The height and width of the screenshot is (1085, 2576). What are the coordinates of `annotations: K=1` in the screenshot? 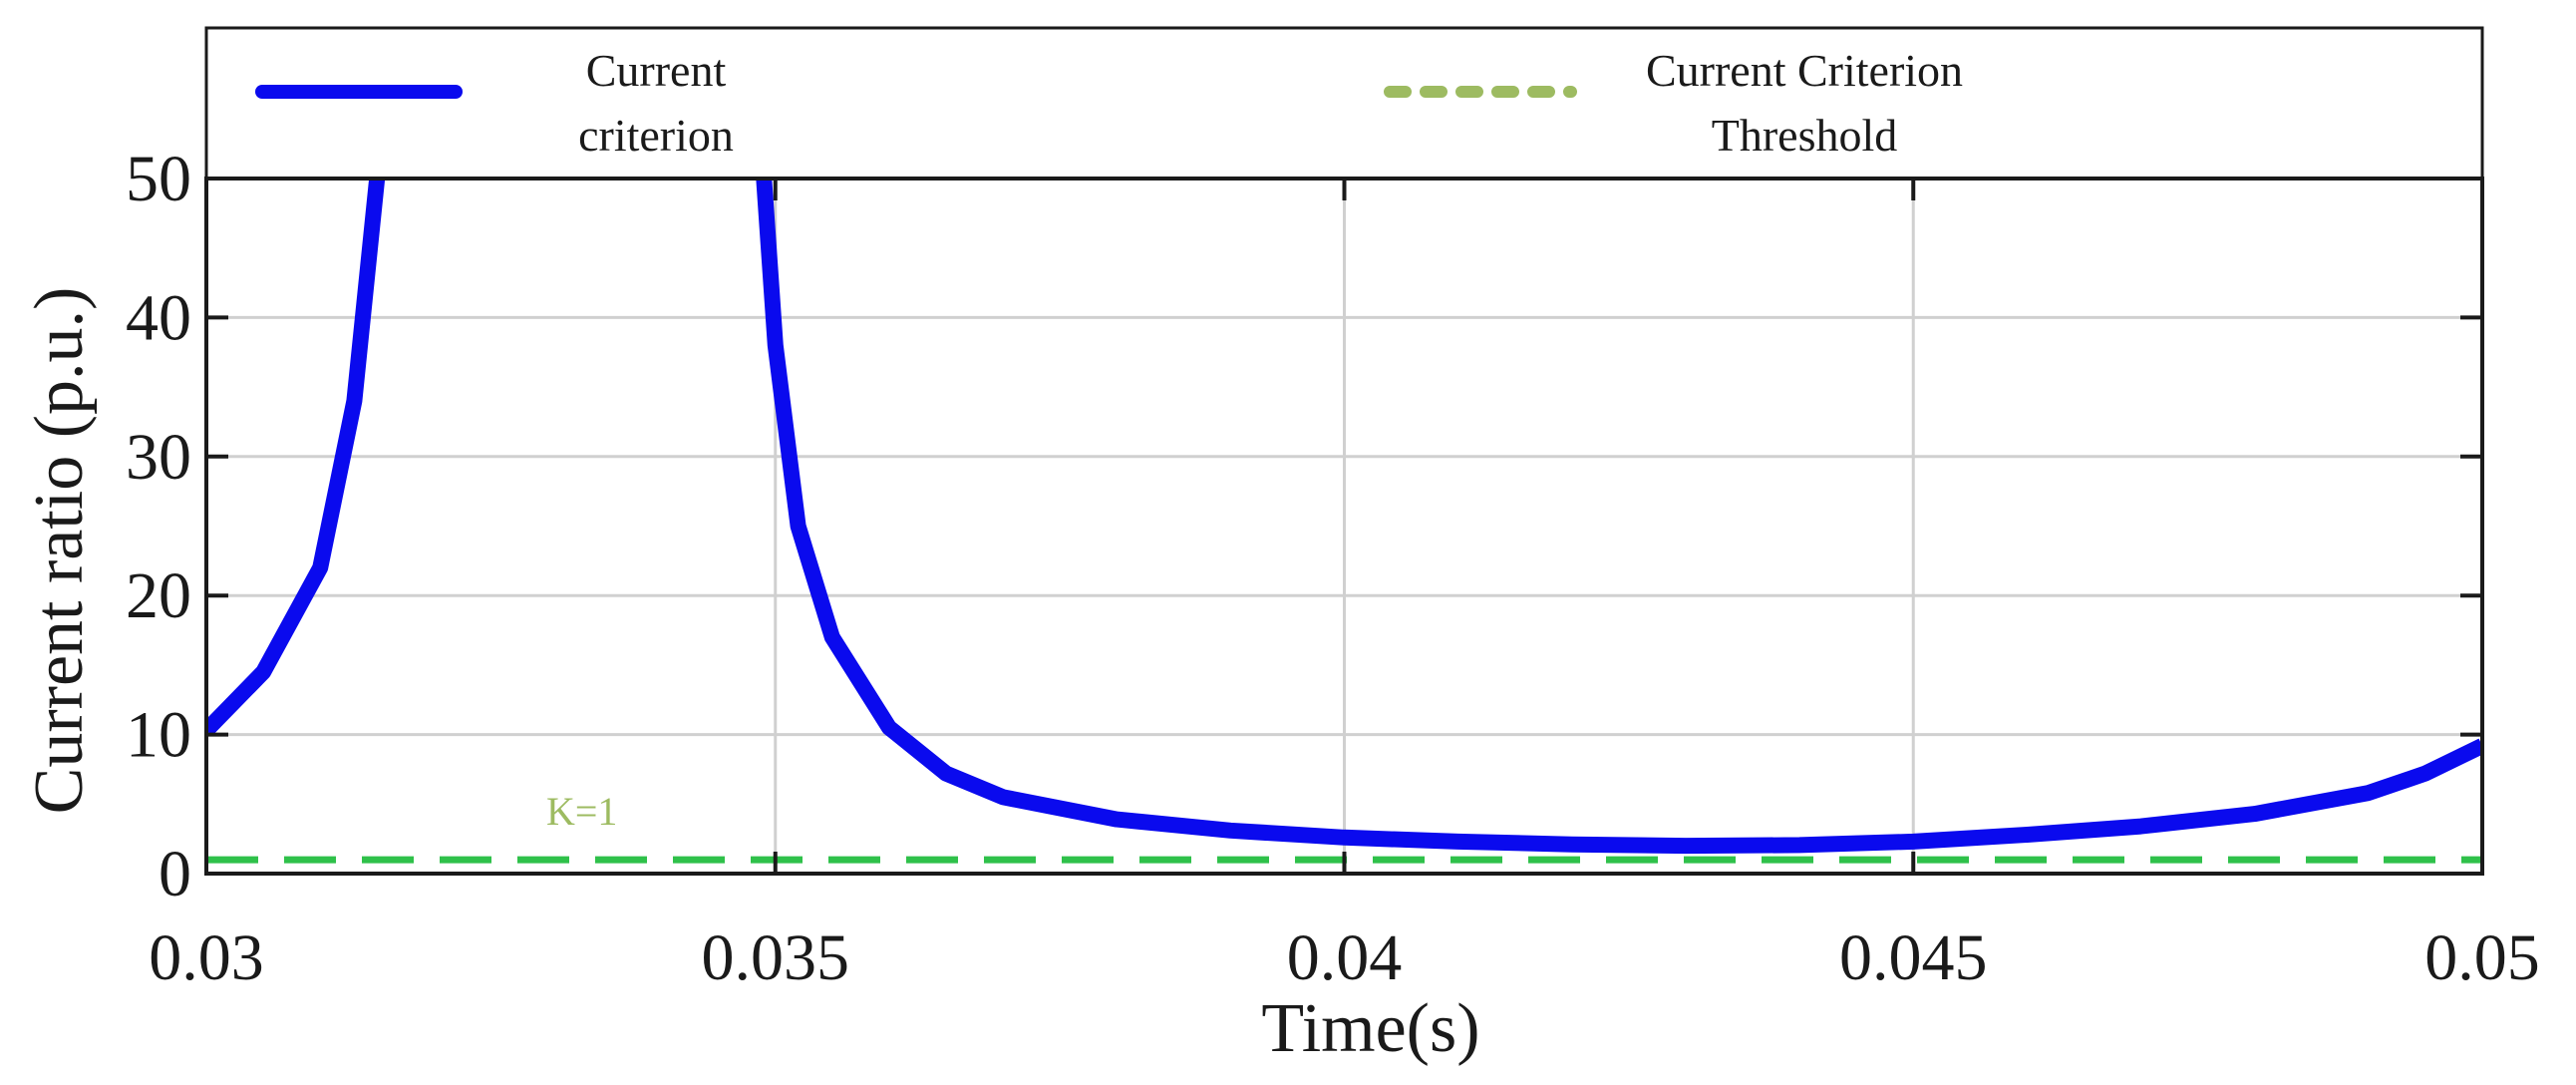 It's located at (581, 811).